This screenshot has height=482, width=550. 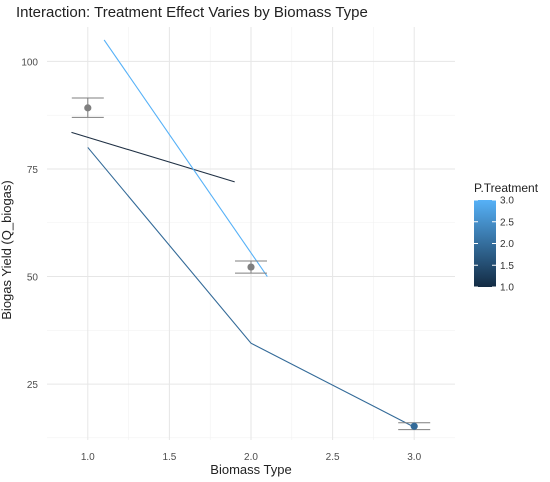 What do you see at coordinates (507, 288) in the screenshot?
I see `colorbar-label: 1.0` at bounding box center [507, 288].